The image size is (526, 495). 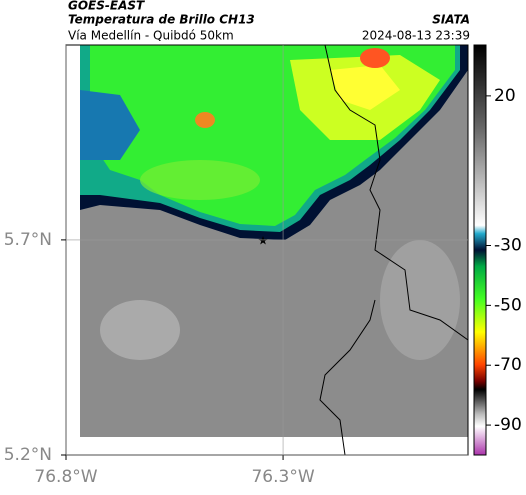 What do you see at coordinates (508, 246) in the screenshot?
I see `colorbar-tick-label: -30` at bounding box center [508, 246].